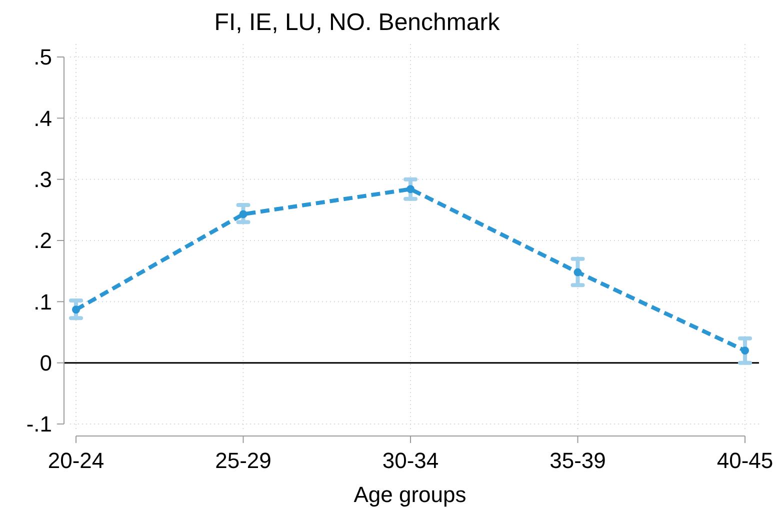 This screenshot has height=512, width=779. Describe the element at coordinates (410, 494) in the screenshot. I see `x-axis-title: Age groups` at that location.